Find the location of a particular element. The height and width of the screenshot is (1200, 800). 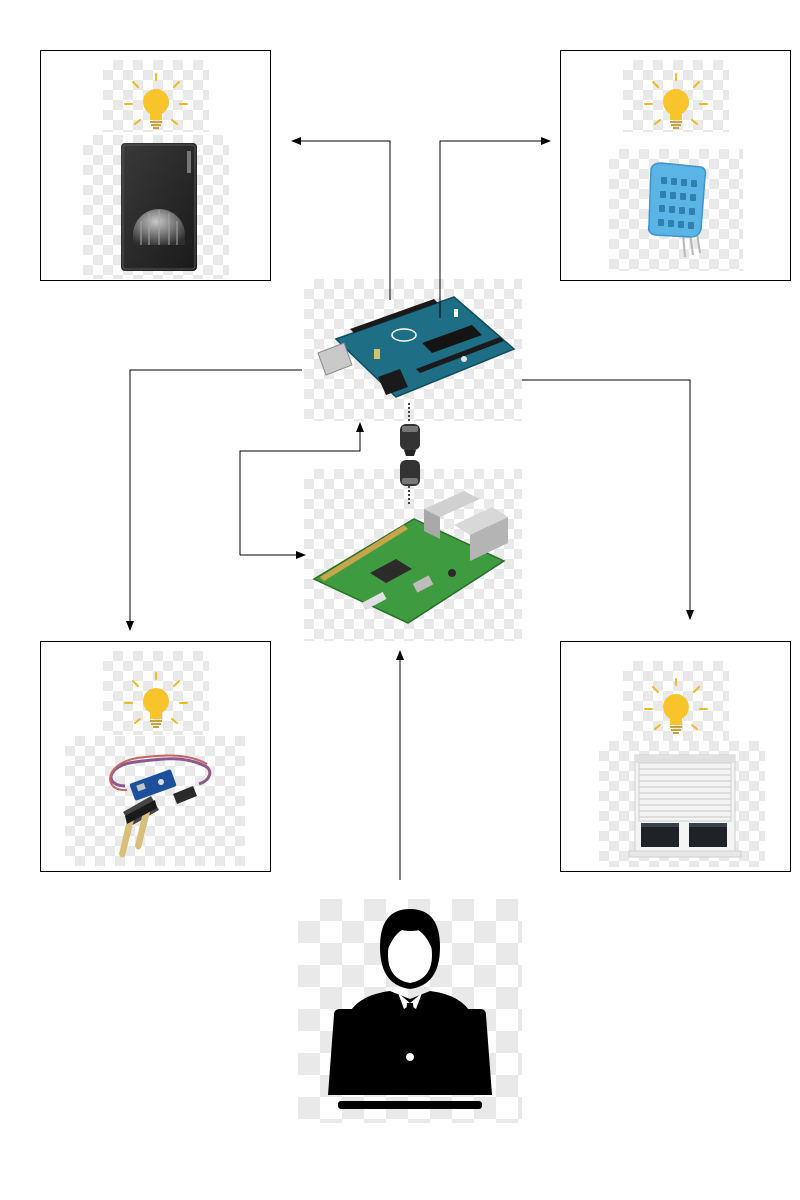

arrow-arduino-to-window-shutter is located at coordinates (608, 499).